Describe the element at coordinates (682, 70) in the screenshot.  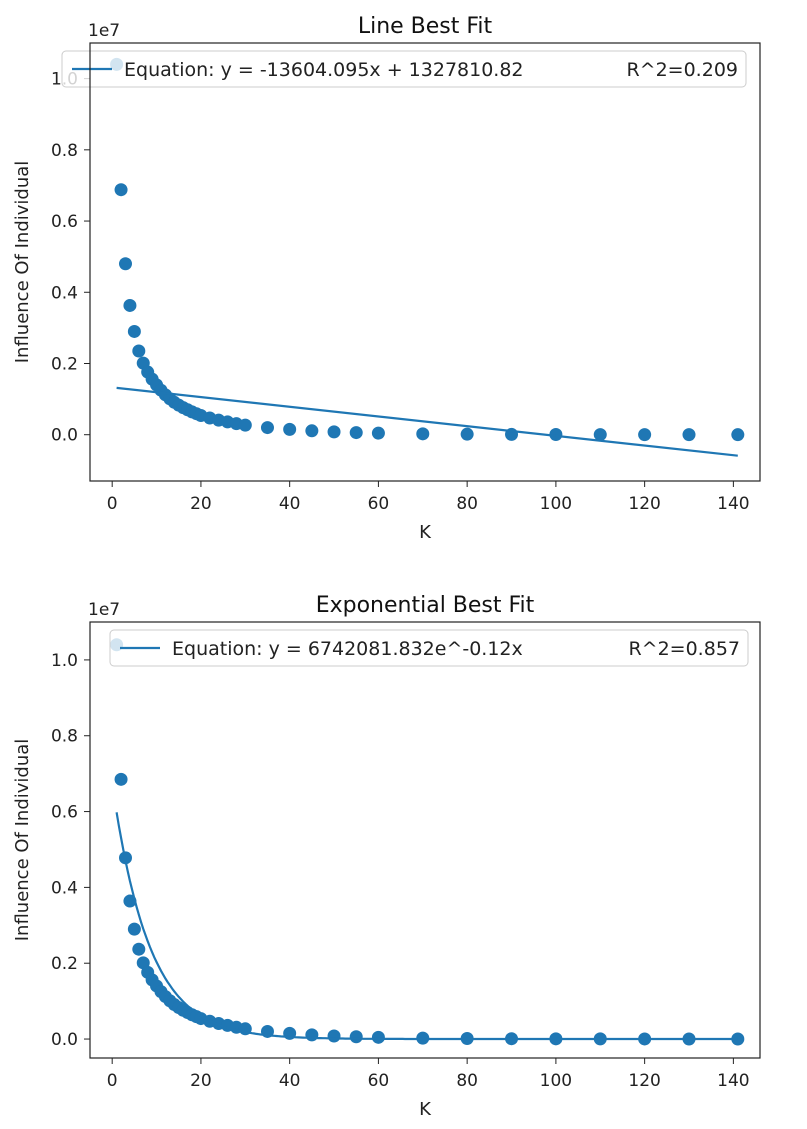
I see `legend-r2: R^2=0.209` at that location.